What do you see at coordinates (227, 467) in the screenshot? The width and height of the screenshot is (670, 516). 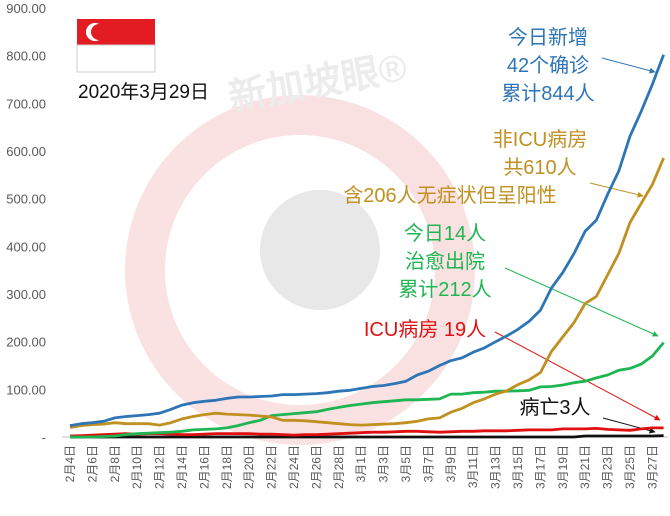 I see `x-tick-label: 2月18日` at bounding box center [227, 467].